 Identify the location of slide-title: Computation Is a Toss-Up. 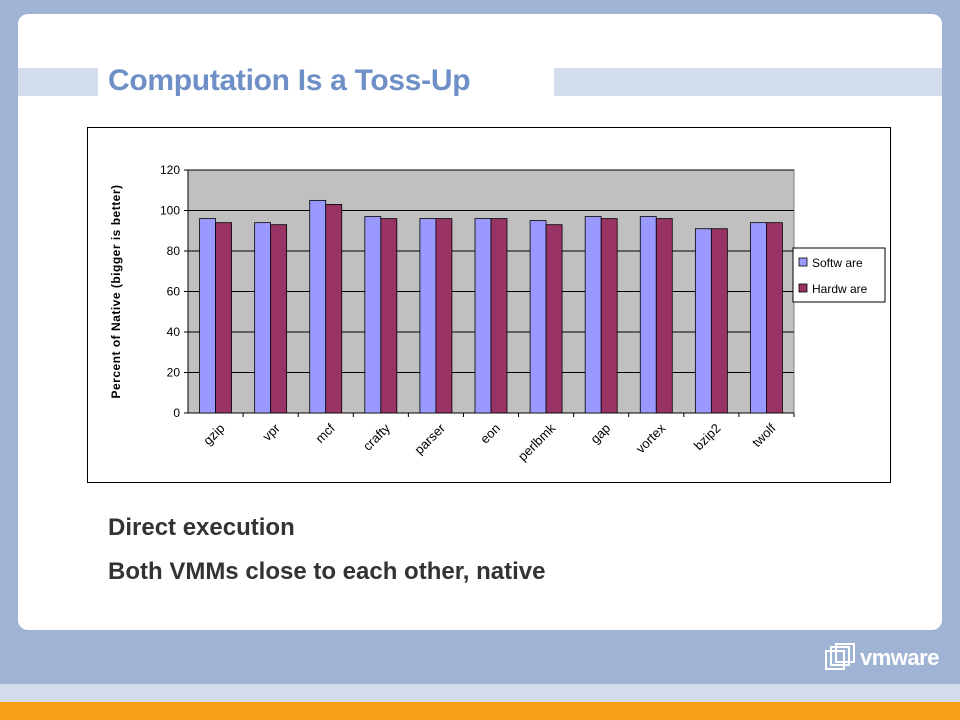
(289, 80).